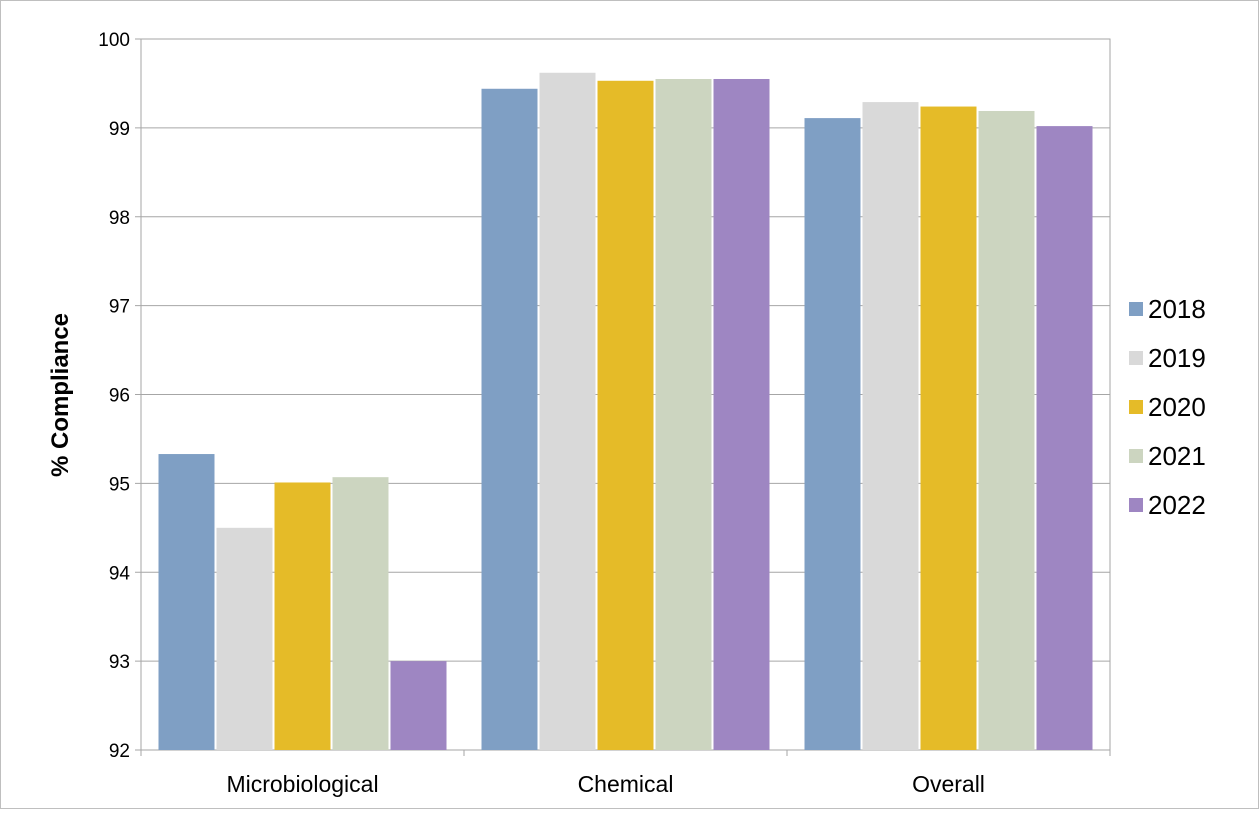 This screenshot has width=1259, height=814. Describe the element at coordinates (119, 751) in the screenshot. I see `y-tick-label: 92` at that location.